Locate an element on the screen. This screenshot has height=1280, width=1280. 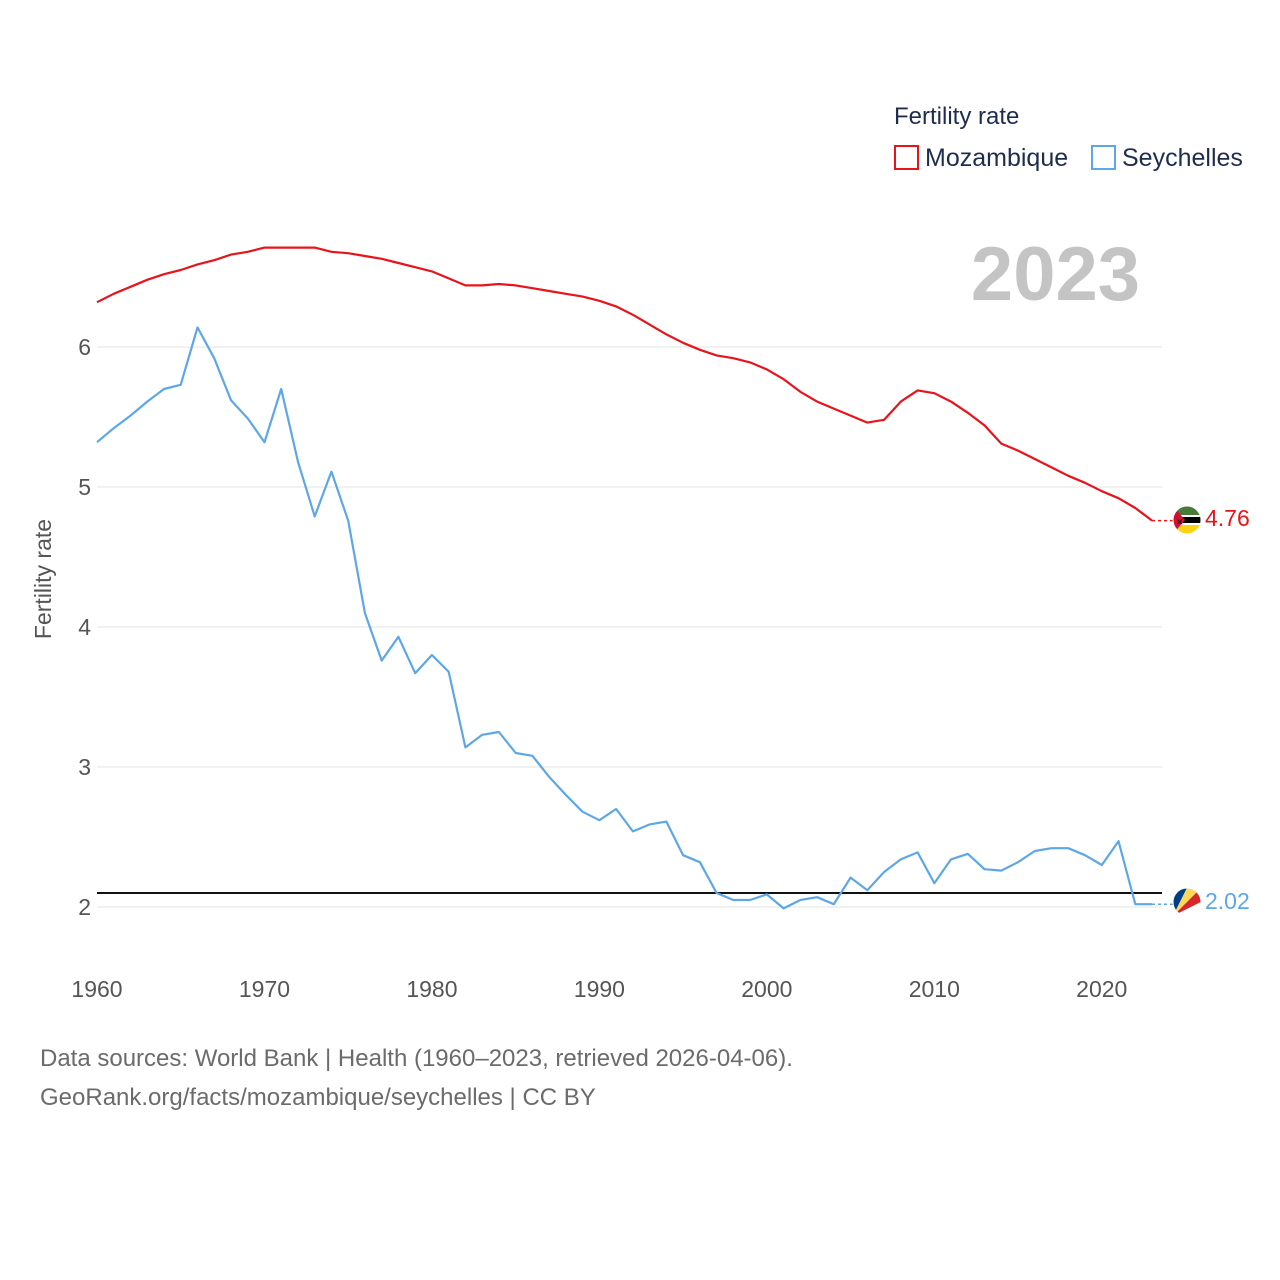
x-tick-label: 1990 is located at coordinates (599, 989).